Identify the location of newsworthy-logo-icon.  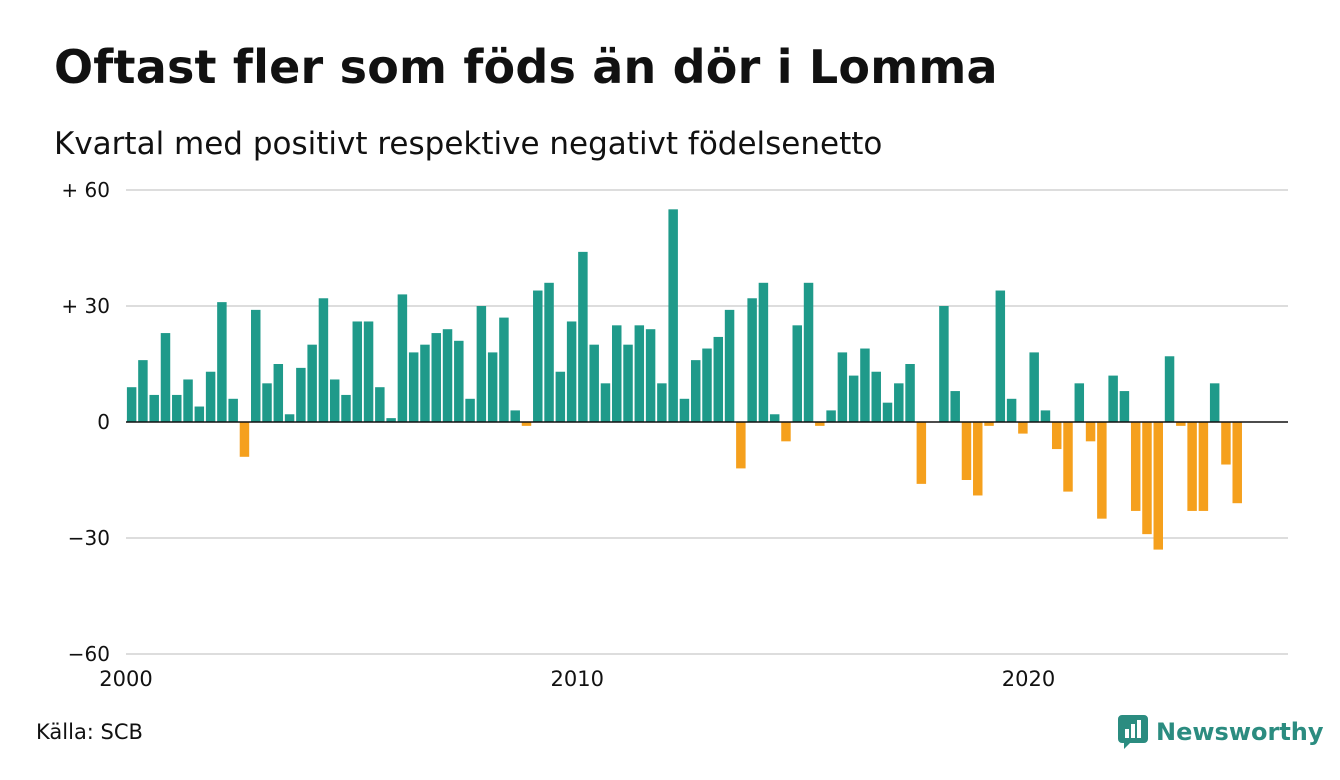
(1133, 732).